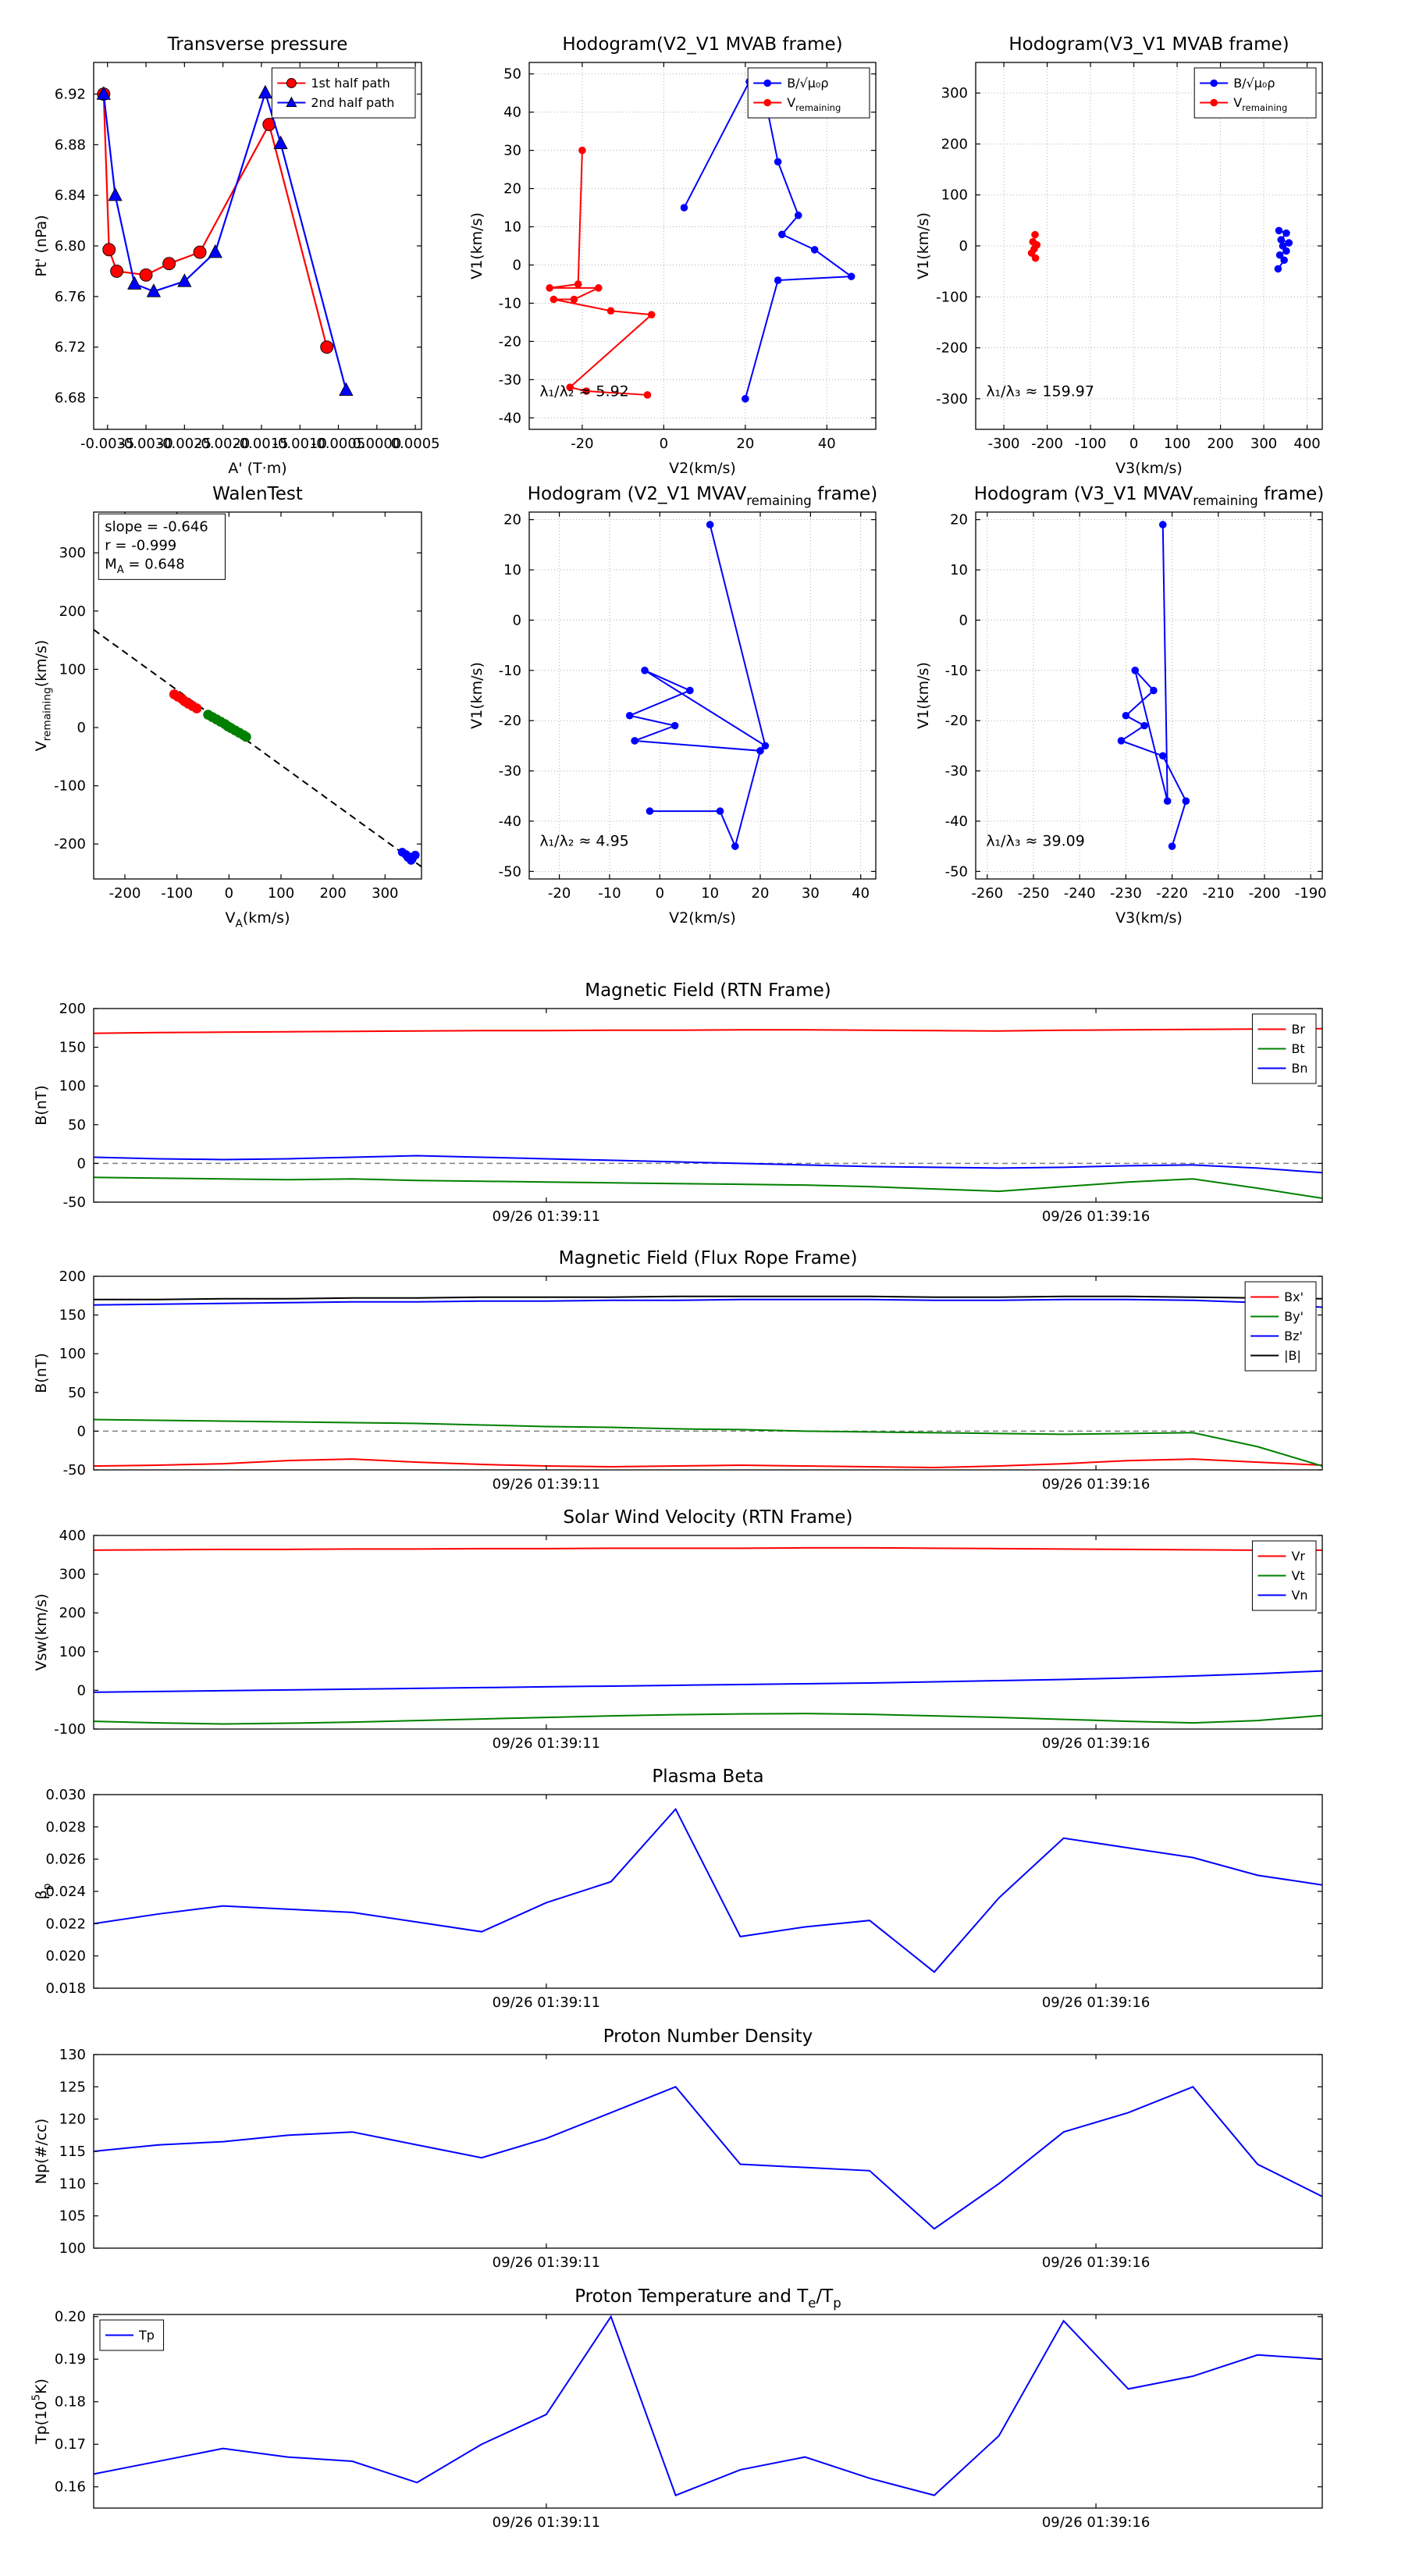 This screenshot has width=1405, height=2576. I want to click on svg-text: -260, so click(987, 893).